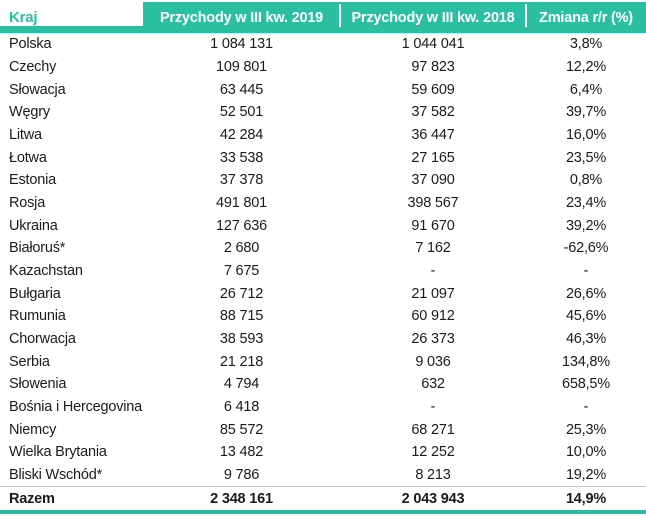 This screenshot has height=516, width=646. What do you see at coordinates (76, 407) in the screenshot?
I see `country-cell: Bośnia i Hercegovina` at bounding box center [76, 407].